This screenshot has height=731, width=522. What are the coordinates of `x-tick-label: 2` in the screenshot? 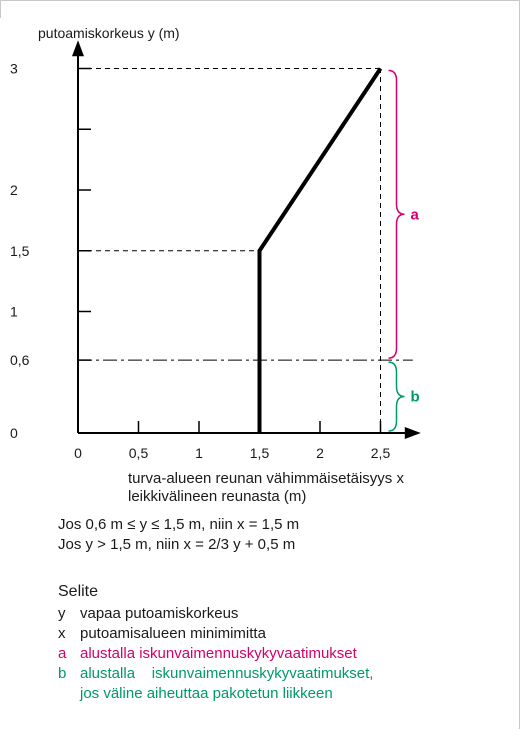 It's located at (320, 453).